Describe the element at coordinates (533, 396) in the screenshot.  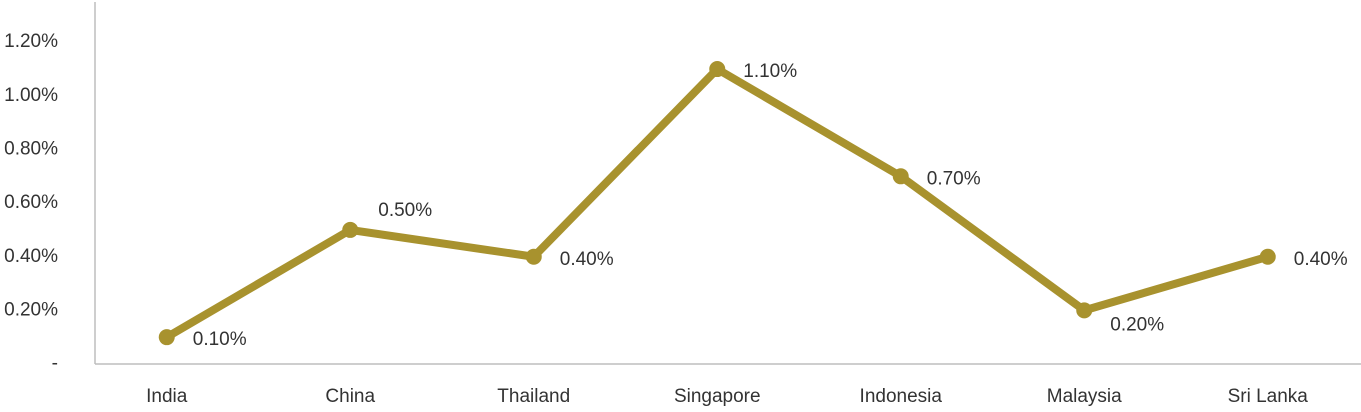
I see `x-tick-label: Thailand` at that location.